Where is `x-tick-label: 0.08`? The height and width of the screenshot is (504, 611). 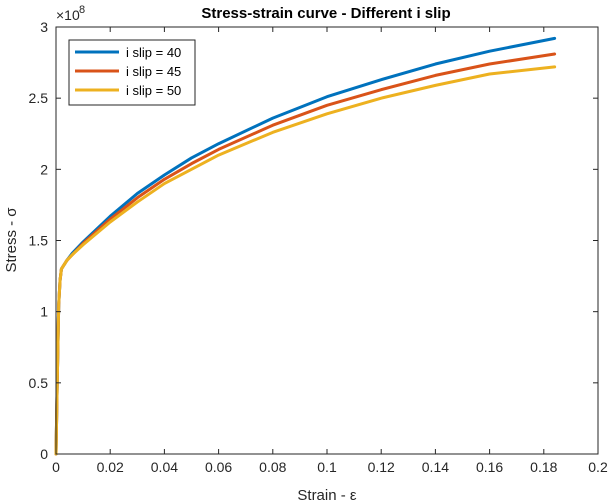 x-tick-label: 0.08 is located at coordinates (272, 467).